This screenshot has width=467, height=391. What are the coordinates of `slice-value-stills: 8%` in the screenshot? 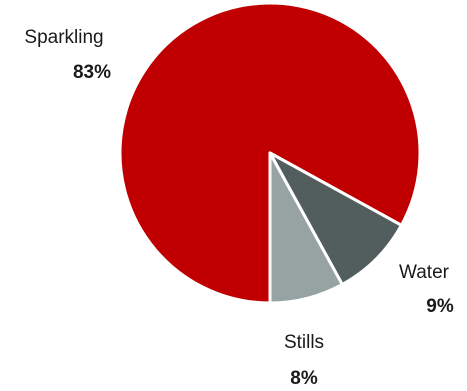 It's located at (304, 378).